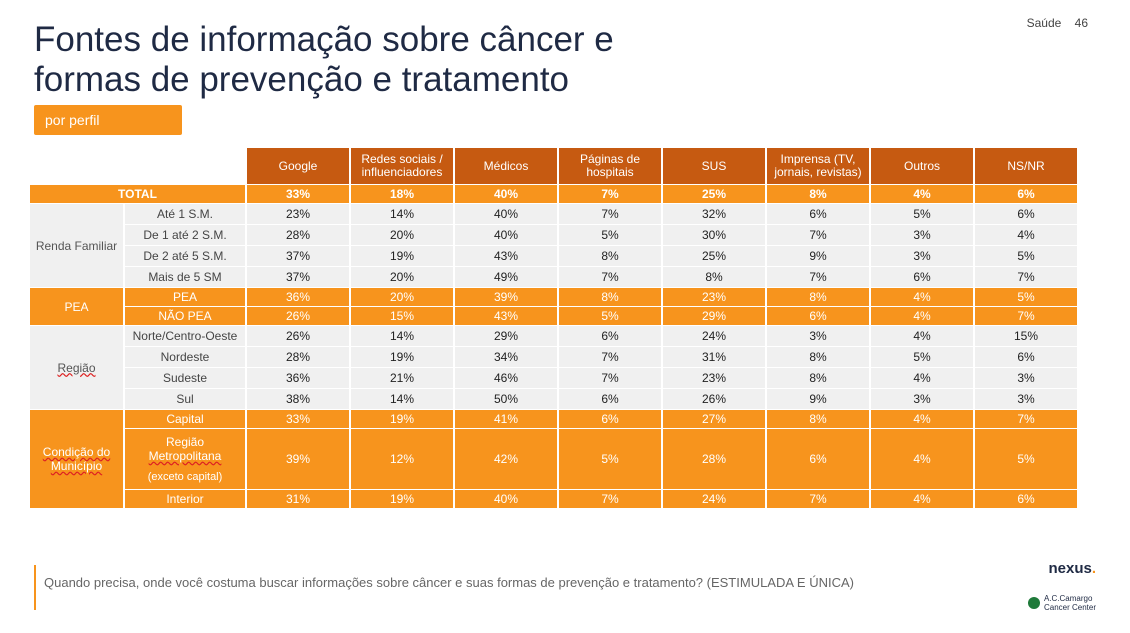  What do you see at coordinates (506, 316) in the screenshot?
I see `table-cell: 43%` at bounding box center [506, 316].